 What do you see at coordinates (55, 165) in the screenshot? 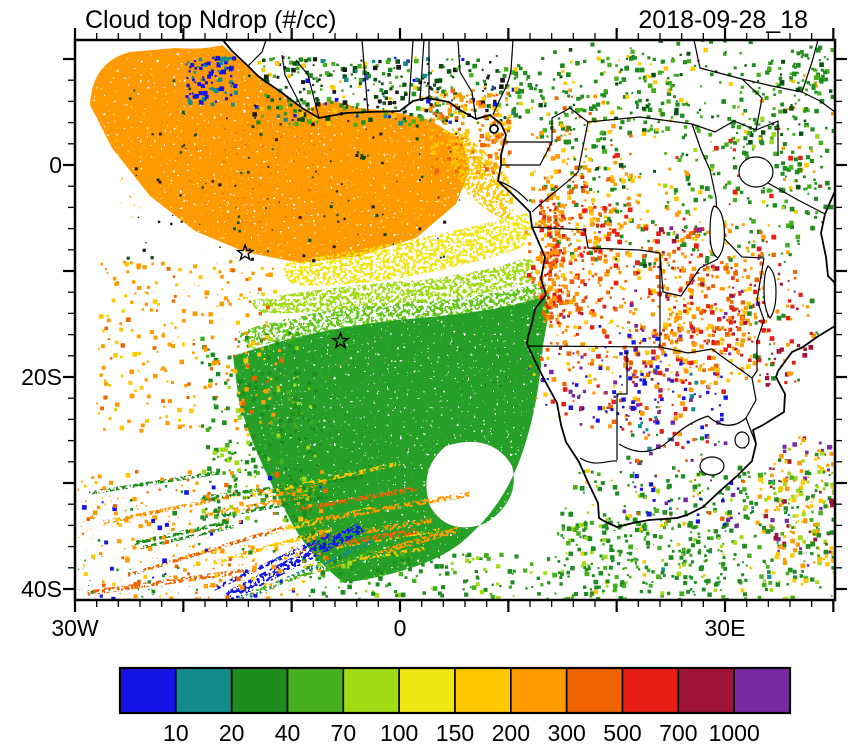
I see `y-axis-tick-label: 0` at bounding box center [55, 165].